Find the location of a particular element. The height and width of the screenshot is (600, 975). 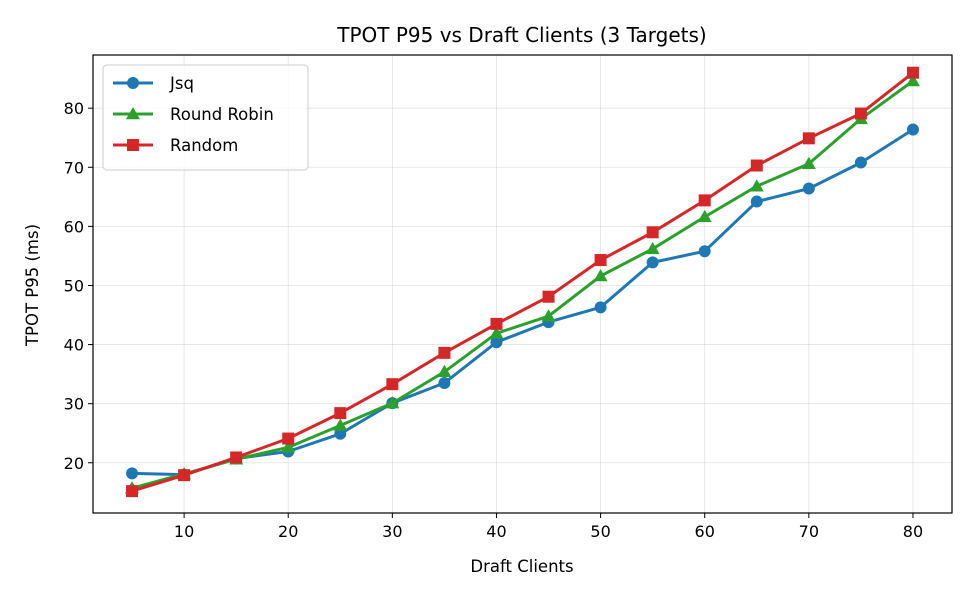

y-tick-label: 80 is located at coordinates (74, 108).